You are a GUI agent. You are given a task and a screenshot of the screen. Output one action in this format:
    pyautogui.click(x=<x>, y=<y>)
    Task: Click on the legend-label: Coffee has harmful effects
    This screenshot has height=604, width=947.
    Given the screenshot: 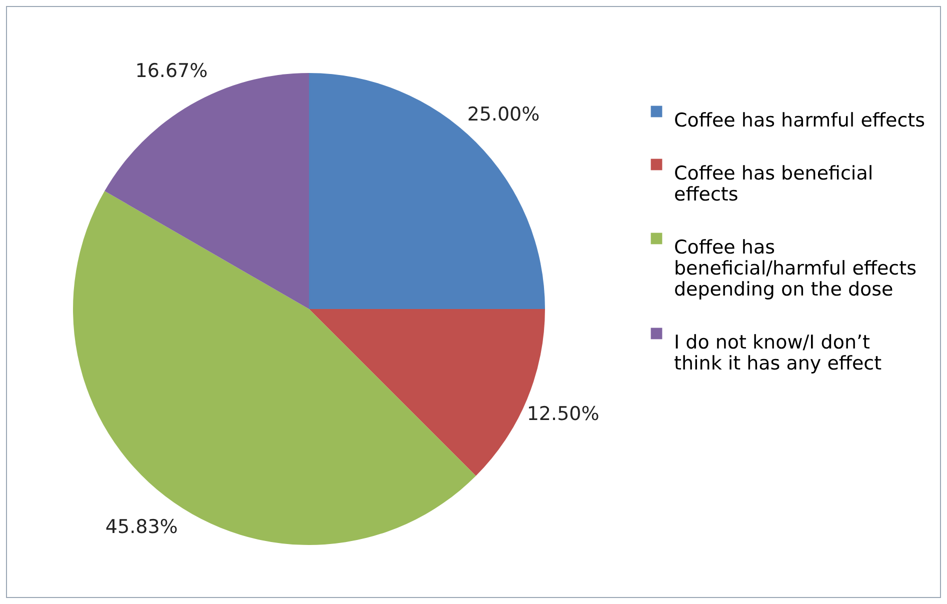 What is the action you would take?
    pyautogui.click(x=800, y=121)
    